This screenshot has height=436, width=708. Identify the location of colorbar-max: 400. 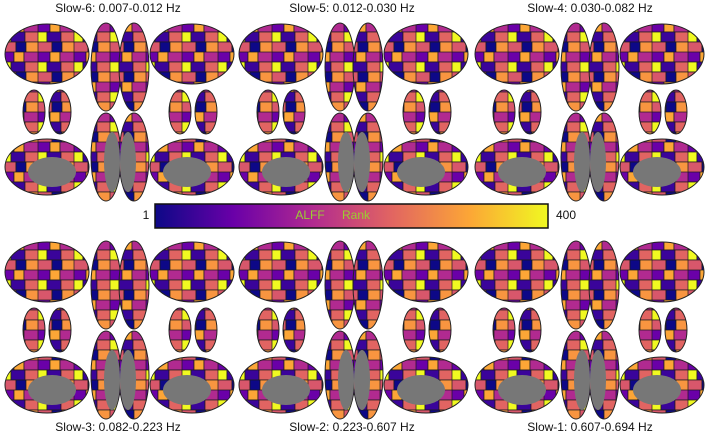
(566, 215).